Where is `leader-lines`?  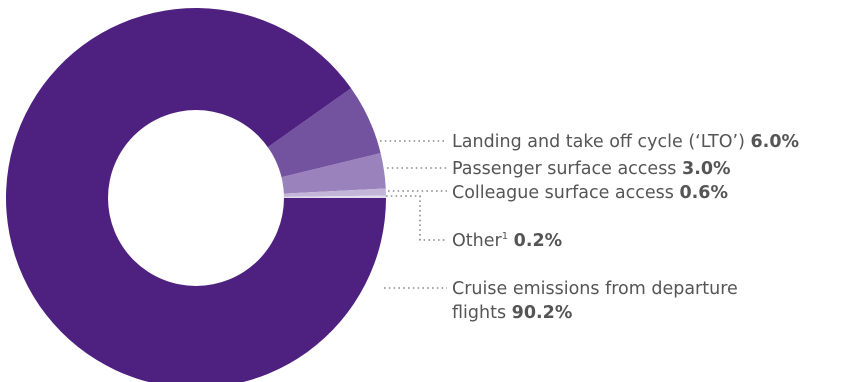
leader-lines is located at coordinates (413, 214).